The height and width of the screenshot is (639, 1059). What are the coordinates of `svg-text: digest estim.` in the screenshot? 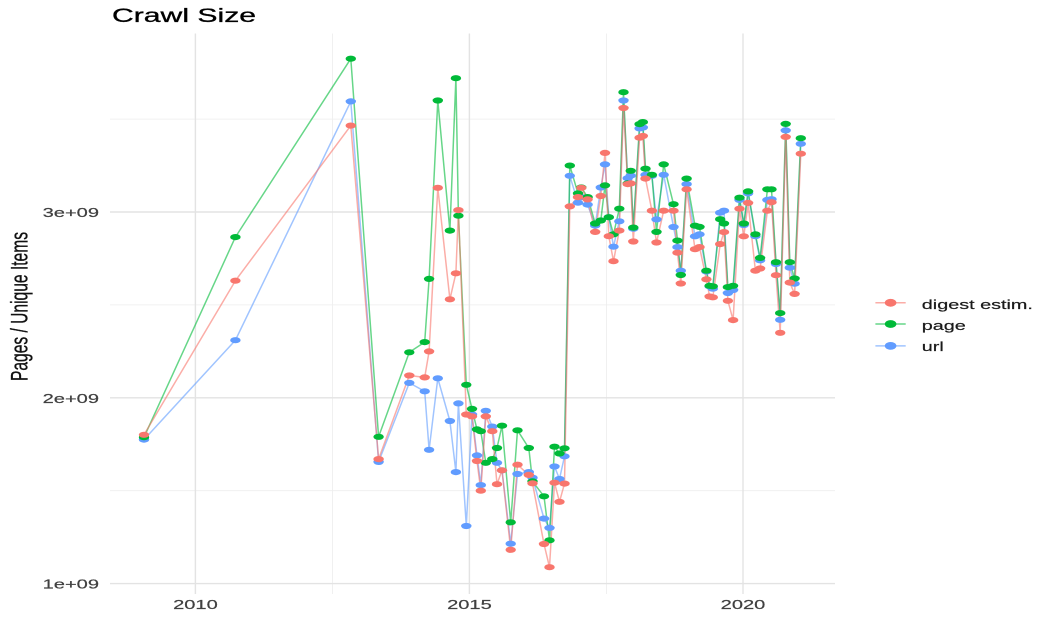 It's located at (977, 304).